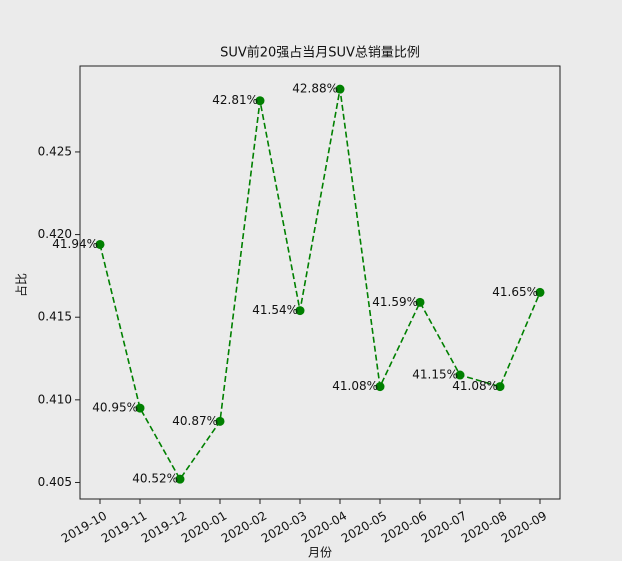 This screenshot has width=622, height=561. Describe the element at coordinates (320, 553) in the screenshot. I see `x-axis-label: 月份` at that location.